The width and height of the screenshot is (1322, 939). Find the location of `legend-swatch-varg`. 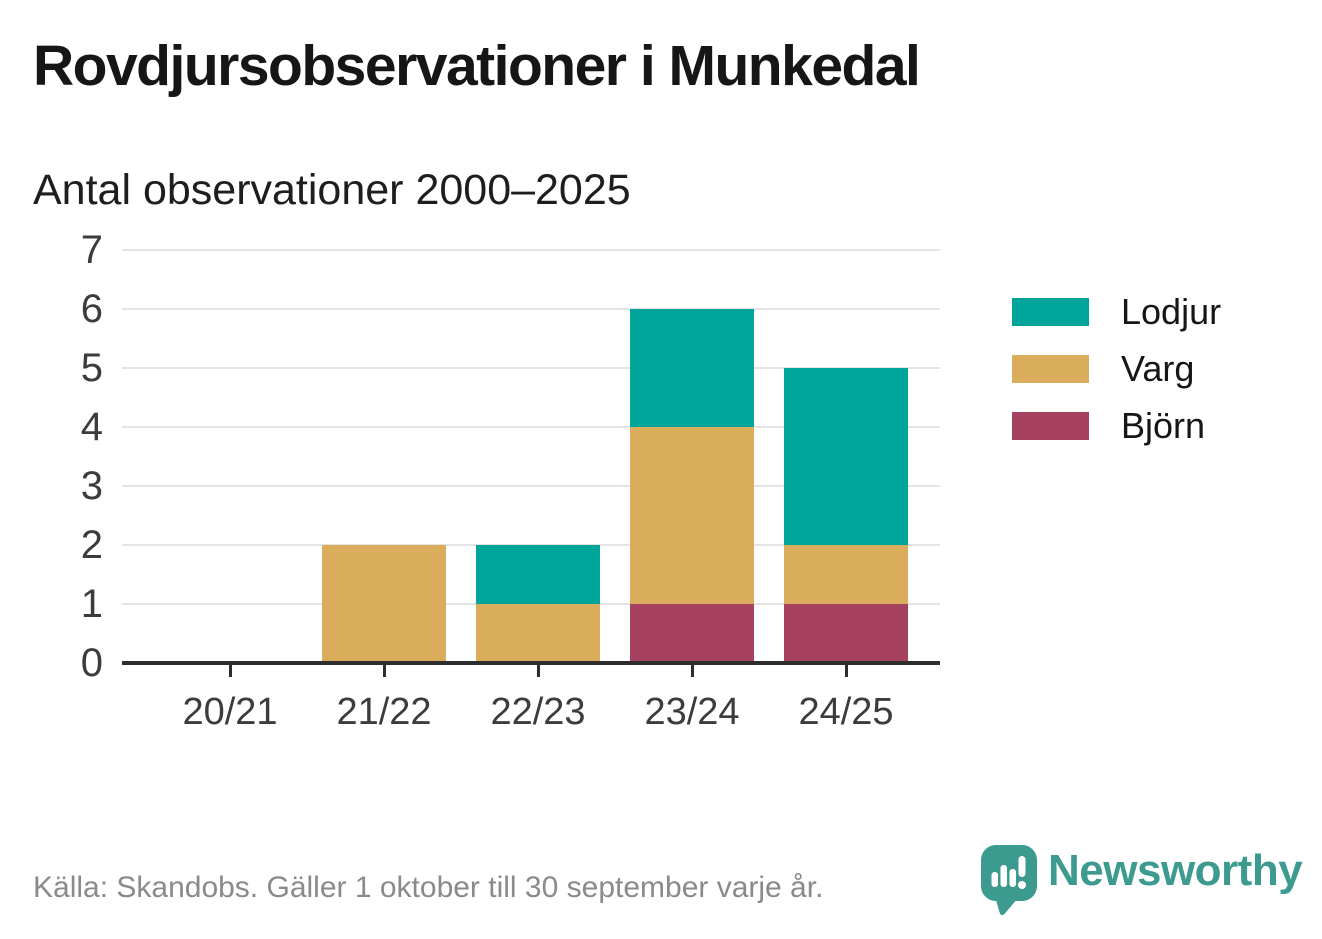

legend-swatch-varg is located at coordinates (1050, 369).